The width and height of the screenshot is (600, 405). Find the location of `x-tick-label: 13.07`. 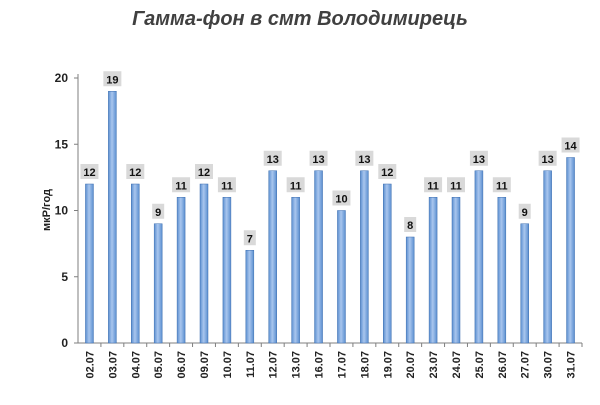

x-tick-label: 13.07 is located at coordinates (297, 365).